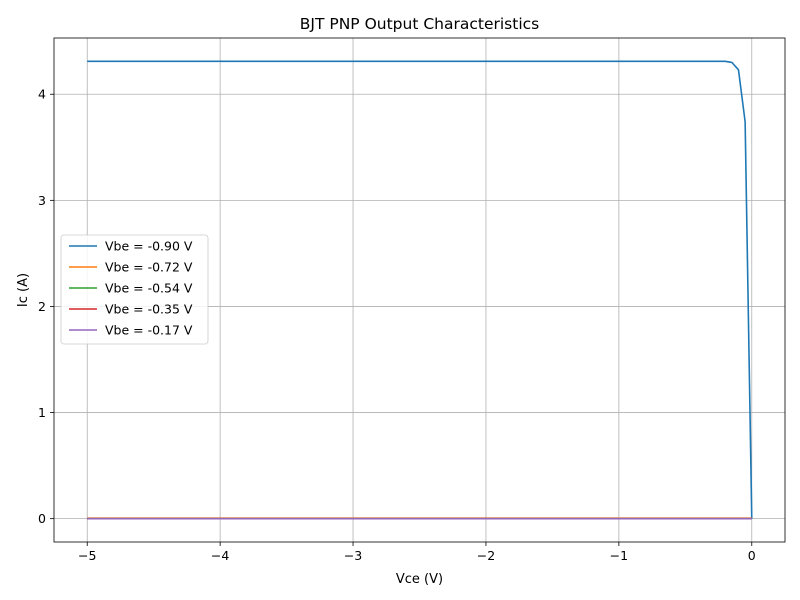  Describe the element at coordinates (42, 94) in the screenshot. I see `y-tick-label: 4` at that location.